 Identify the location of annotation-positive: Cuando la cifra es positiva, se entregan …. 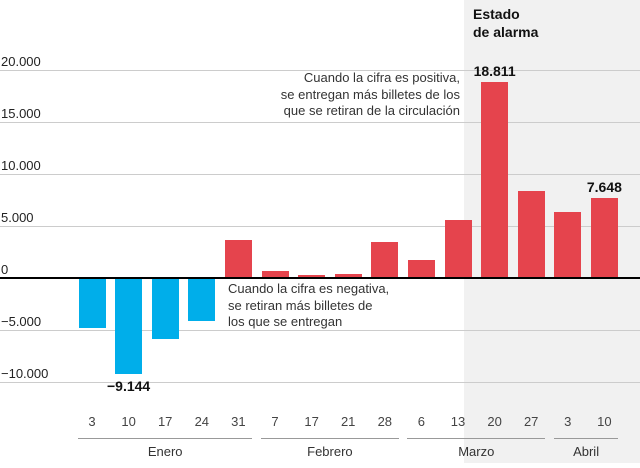
(370, 95).